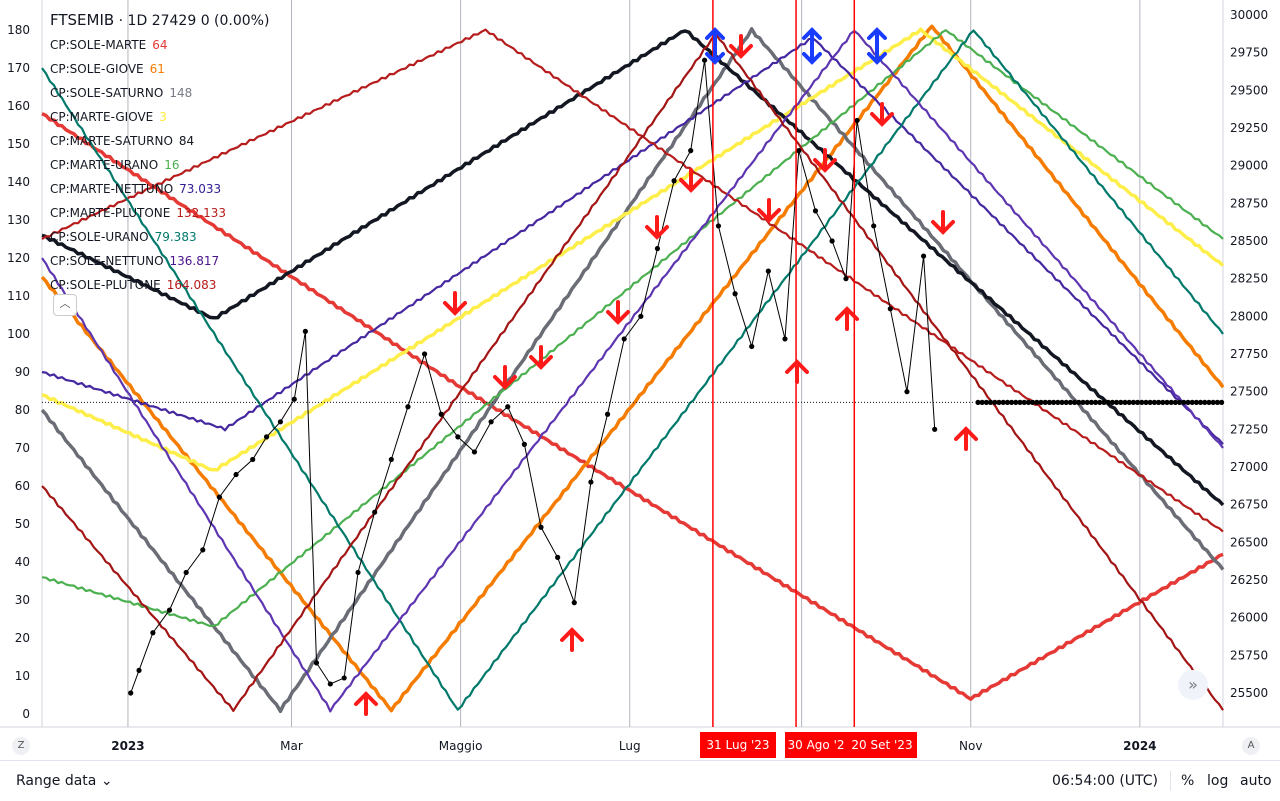 The width and height of the screenshot is (1280, 801). I want to click on left-tick-label: 50, so click(22, 524).